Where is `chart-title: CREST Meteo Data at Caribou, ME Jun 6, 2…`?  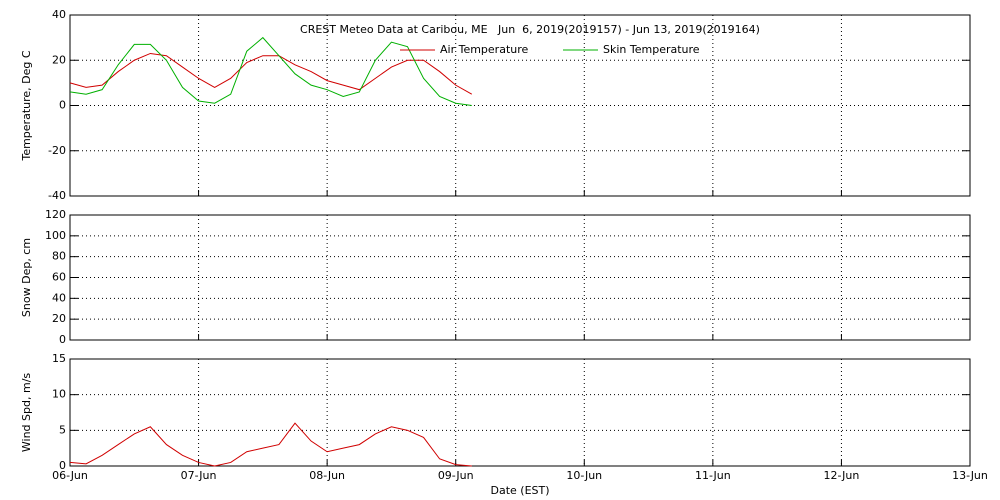 chart-title: CREST Meteo Data at Caribou, ME Jun 6, 2… is located at coordinates (530, 29).